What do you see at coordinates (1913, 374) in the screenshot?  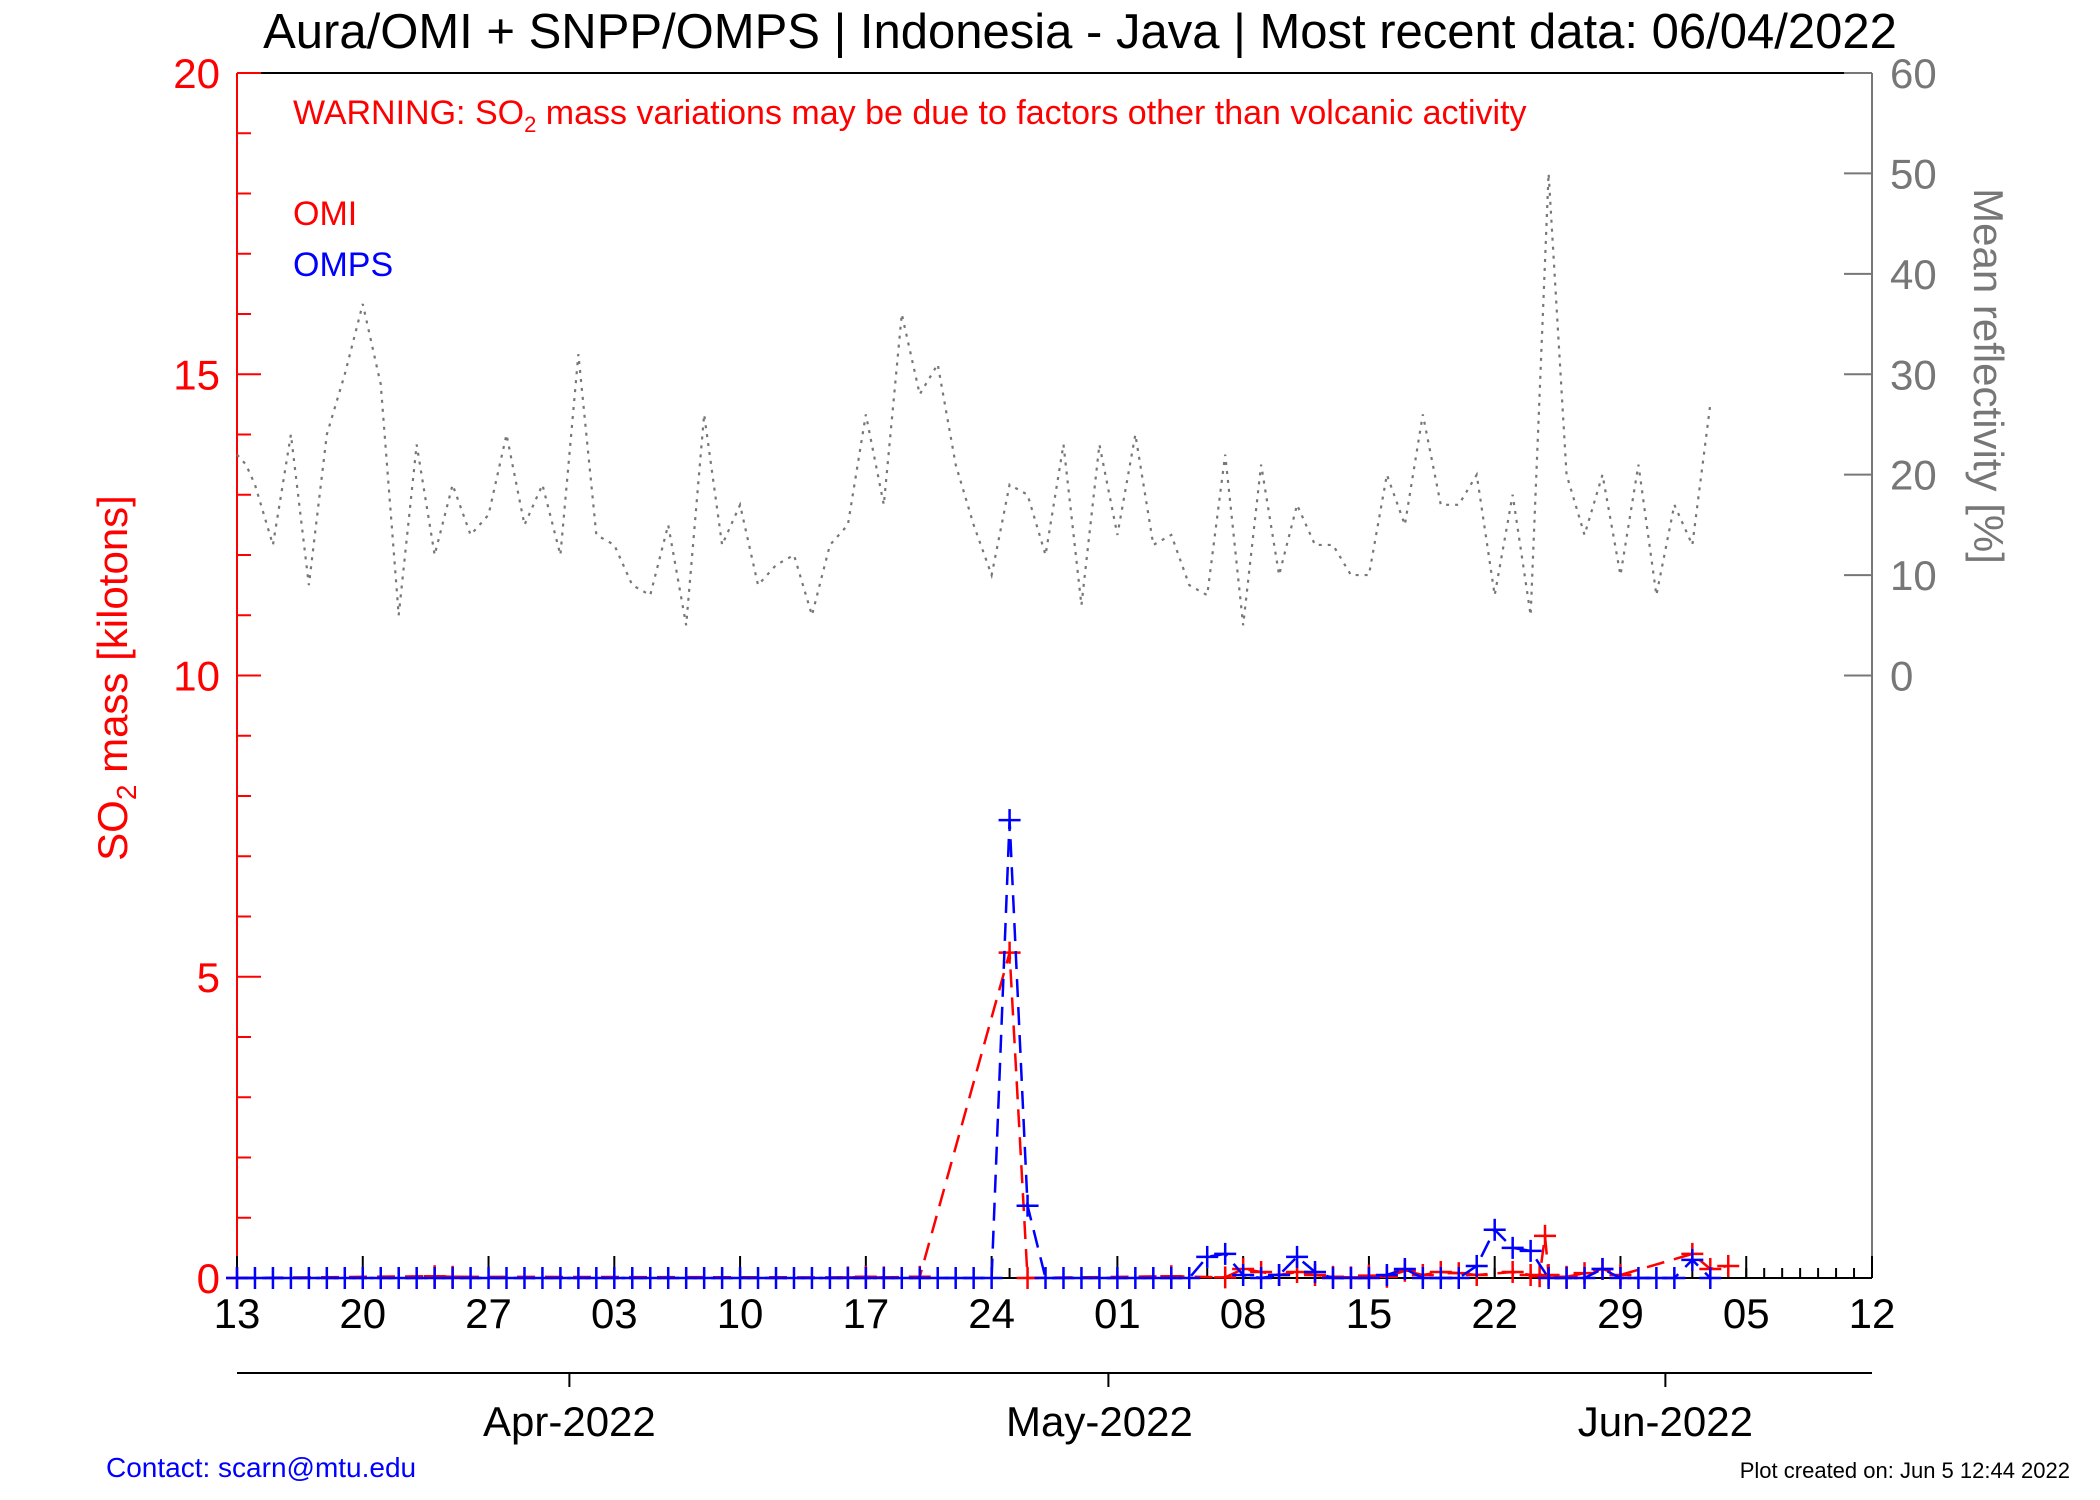 I see `y-right-tick-label: 30` at bounding box center [1913, 374].